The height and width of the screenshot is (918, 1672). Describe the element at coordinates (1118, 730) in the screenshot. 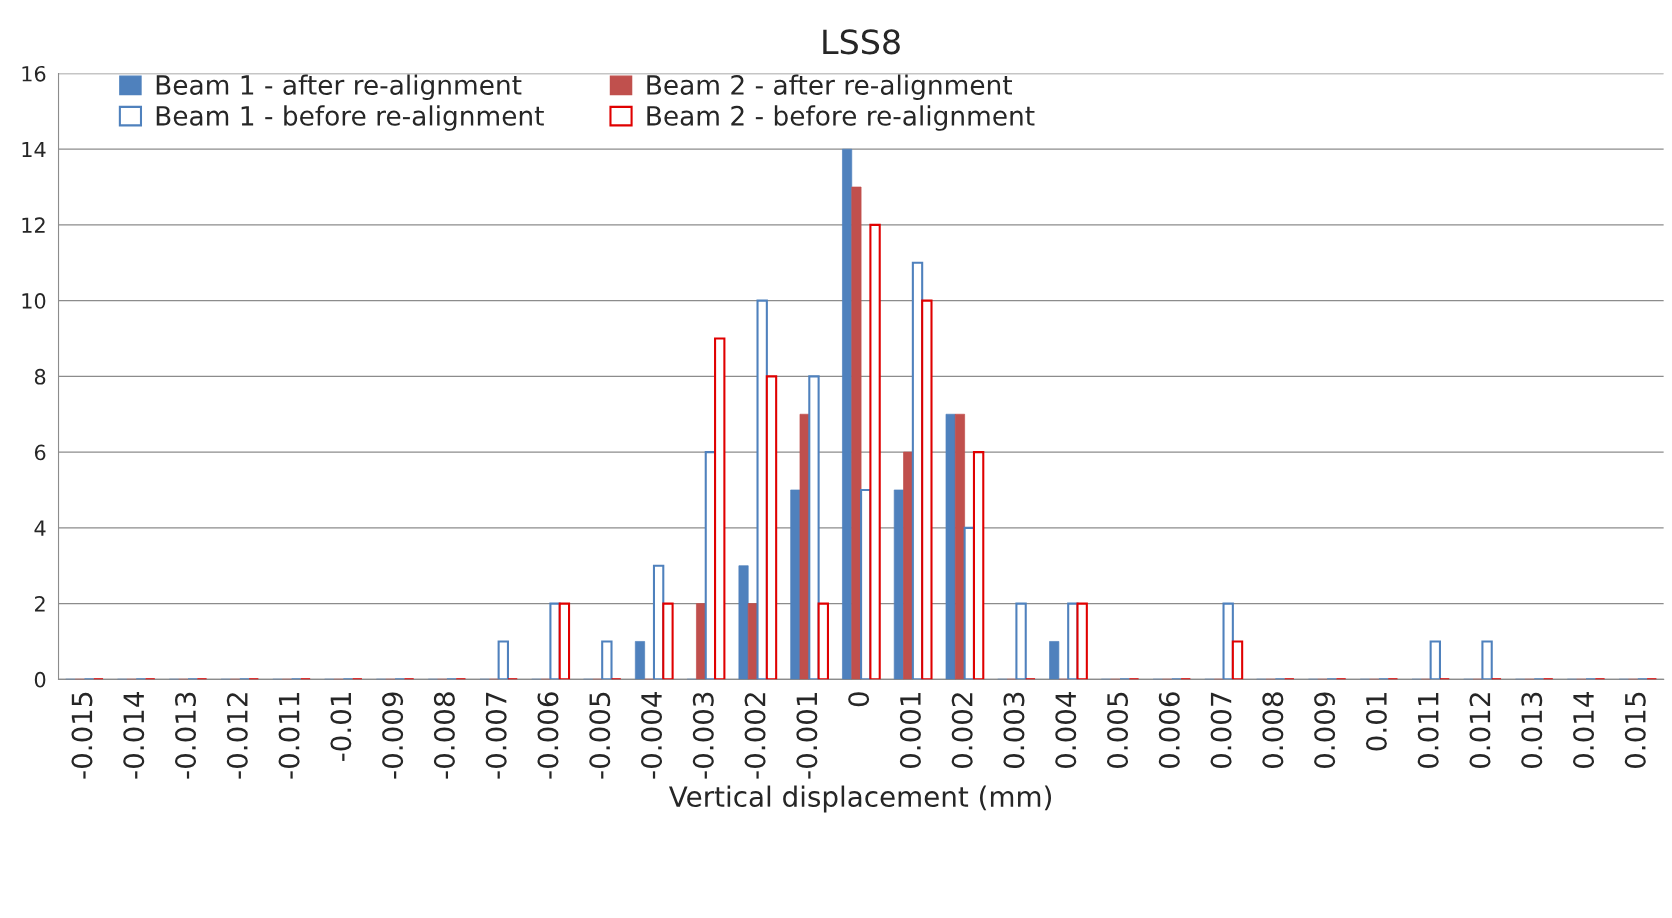

I see `x-tick-label: 0.005` at that location.